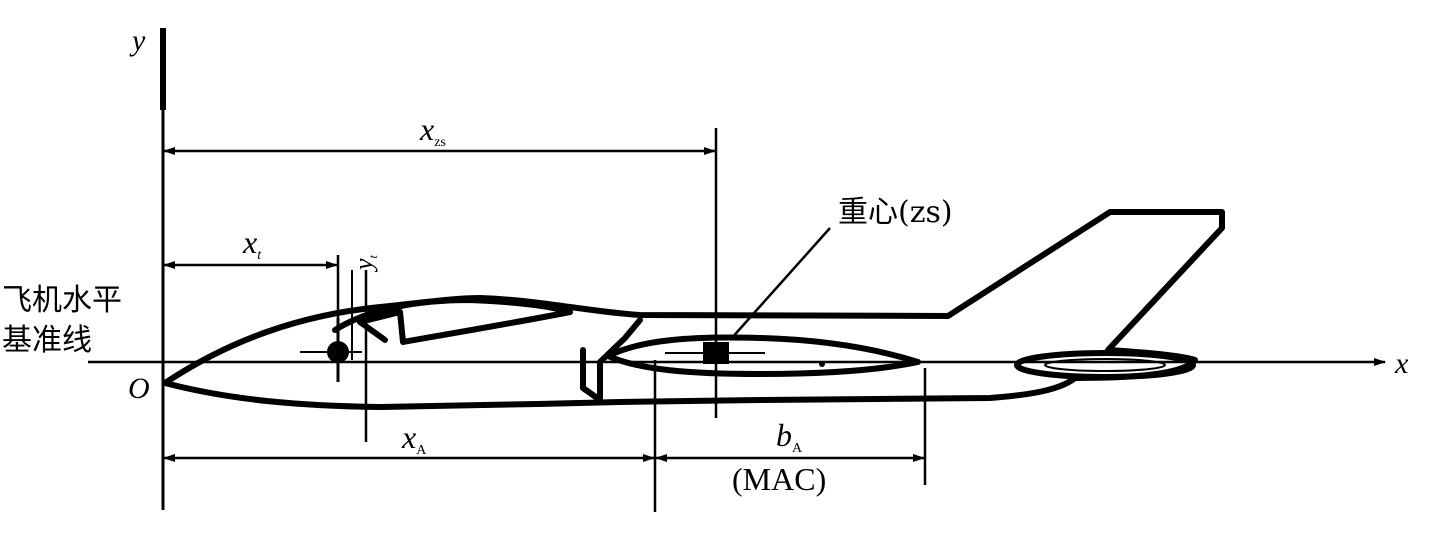 This screenshot has width=1438, height=536. What do you see at coordinates (611, 360) in the screenshot?
I see `intake` at bounding box center [611, 360].